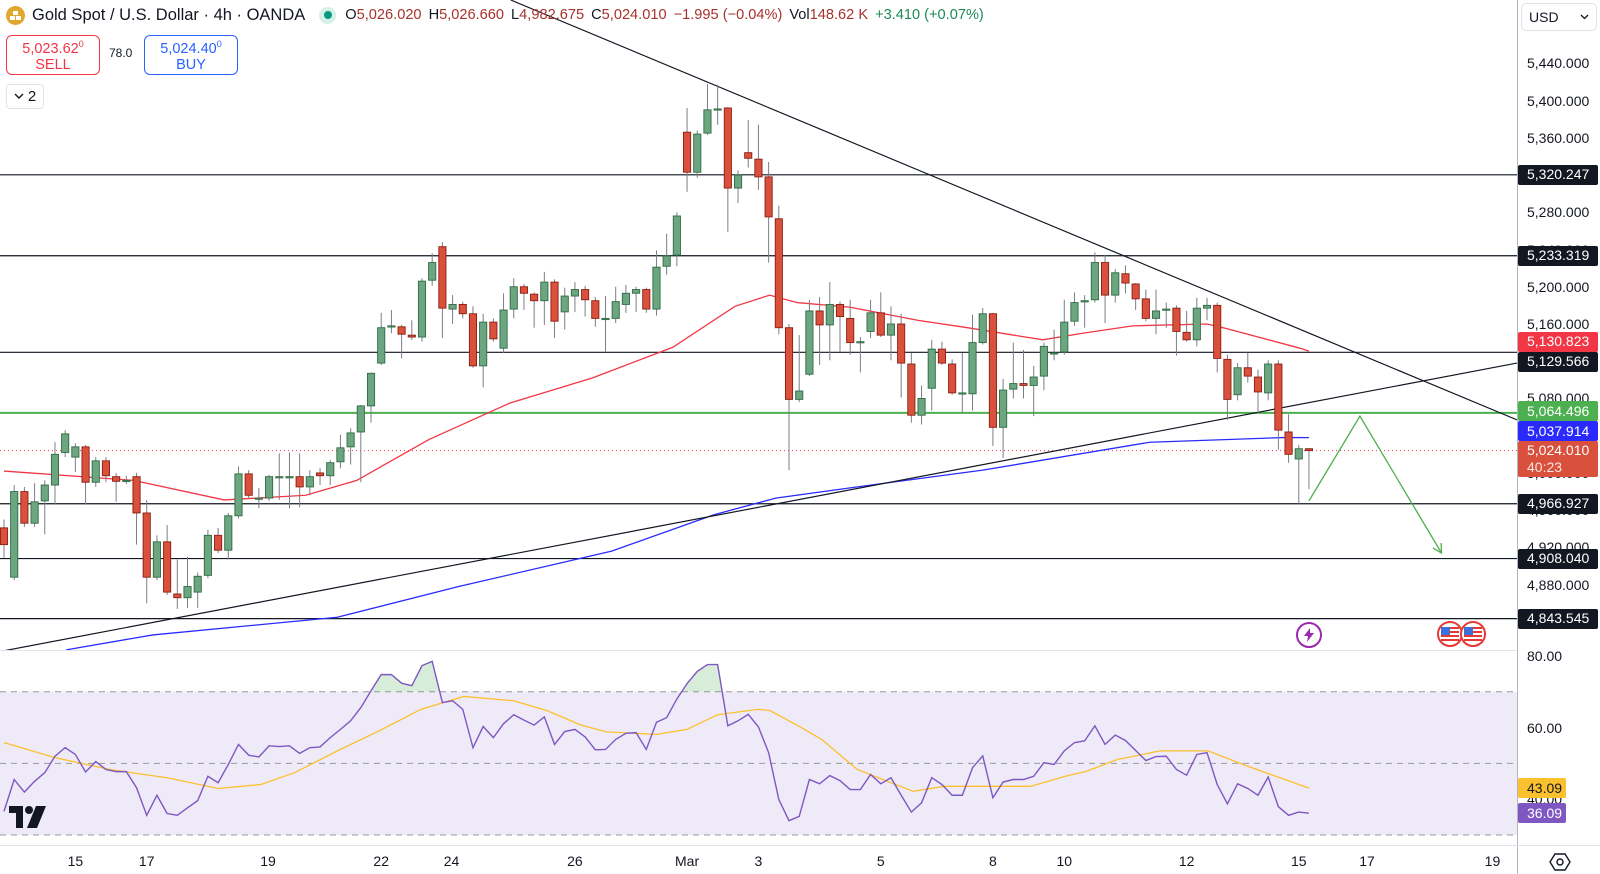  Describe the element at coordinates (1473, 634) in the screenshot. I see `us-flag-event-icon` at that location.